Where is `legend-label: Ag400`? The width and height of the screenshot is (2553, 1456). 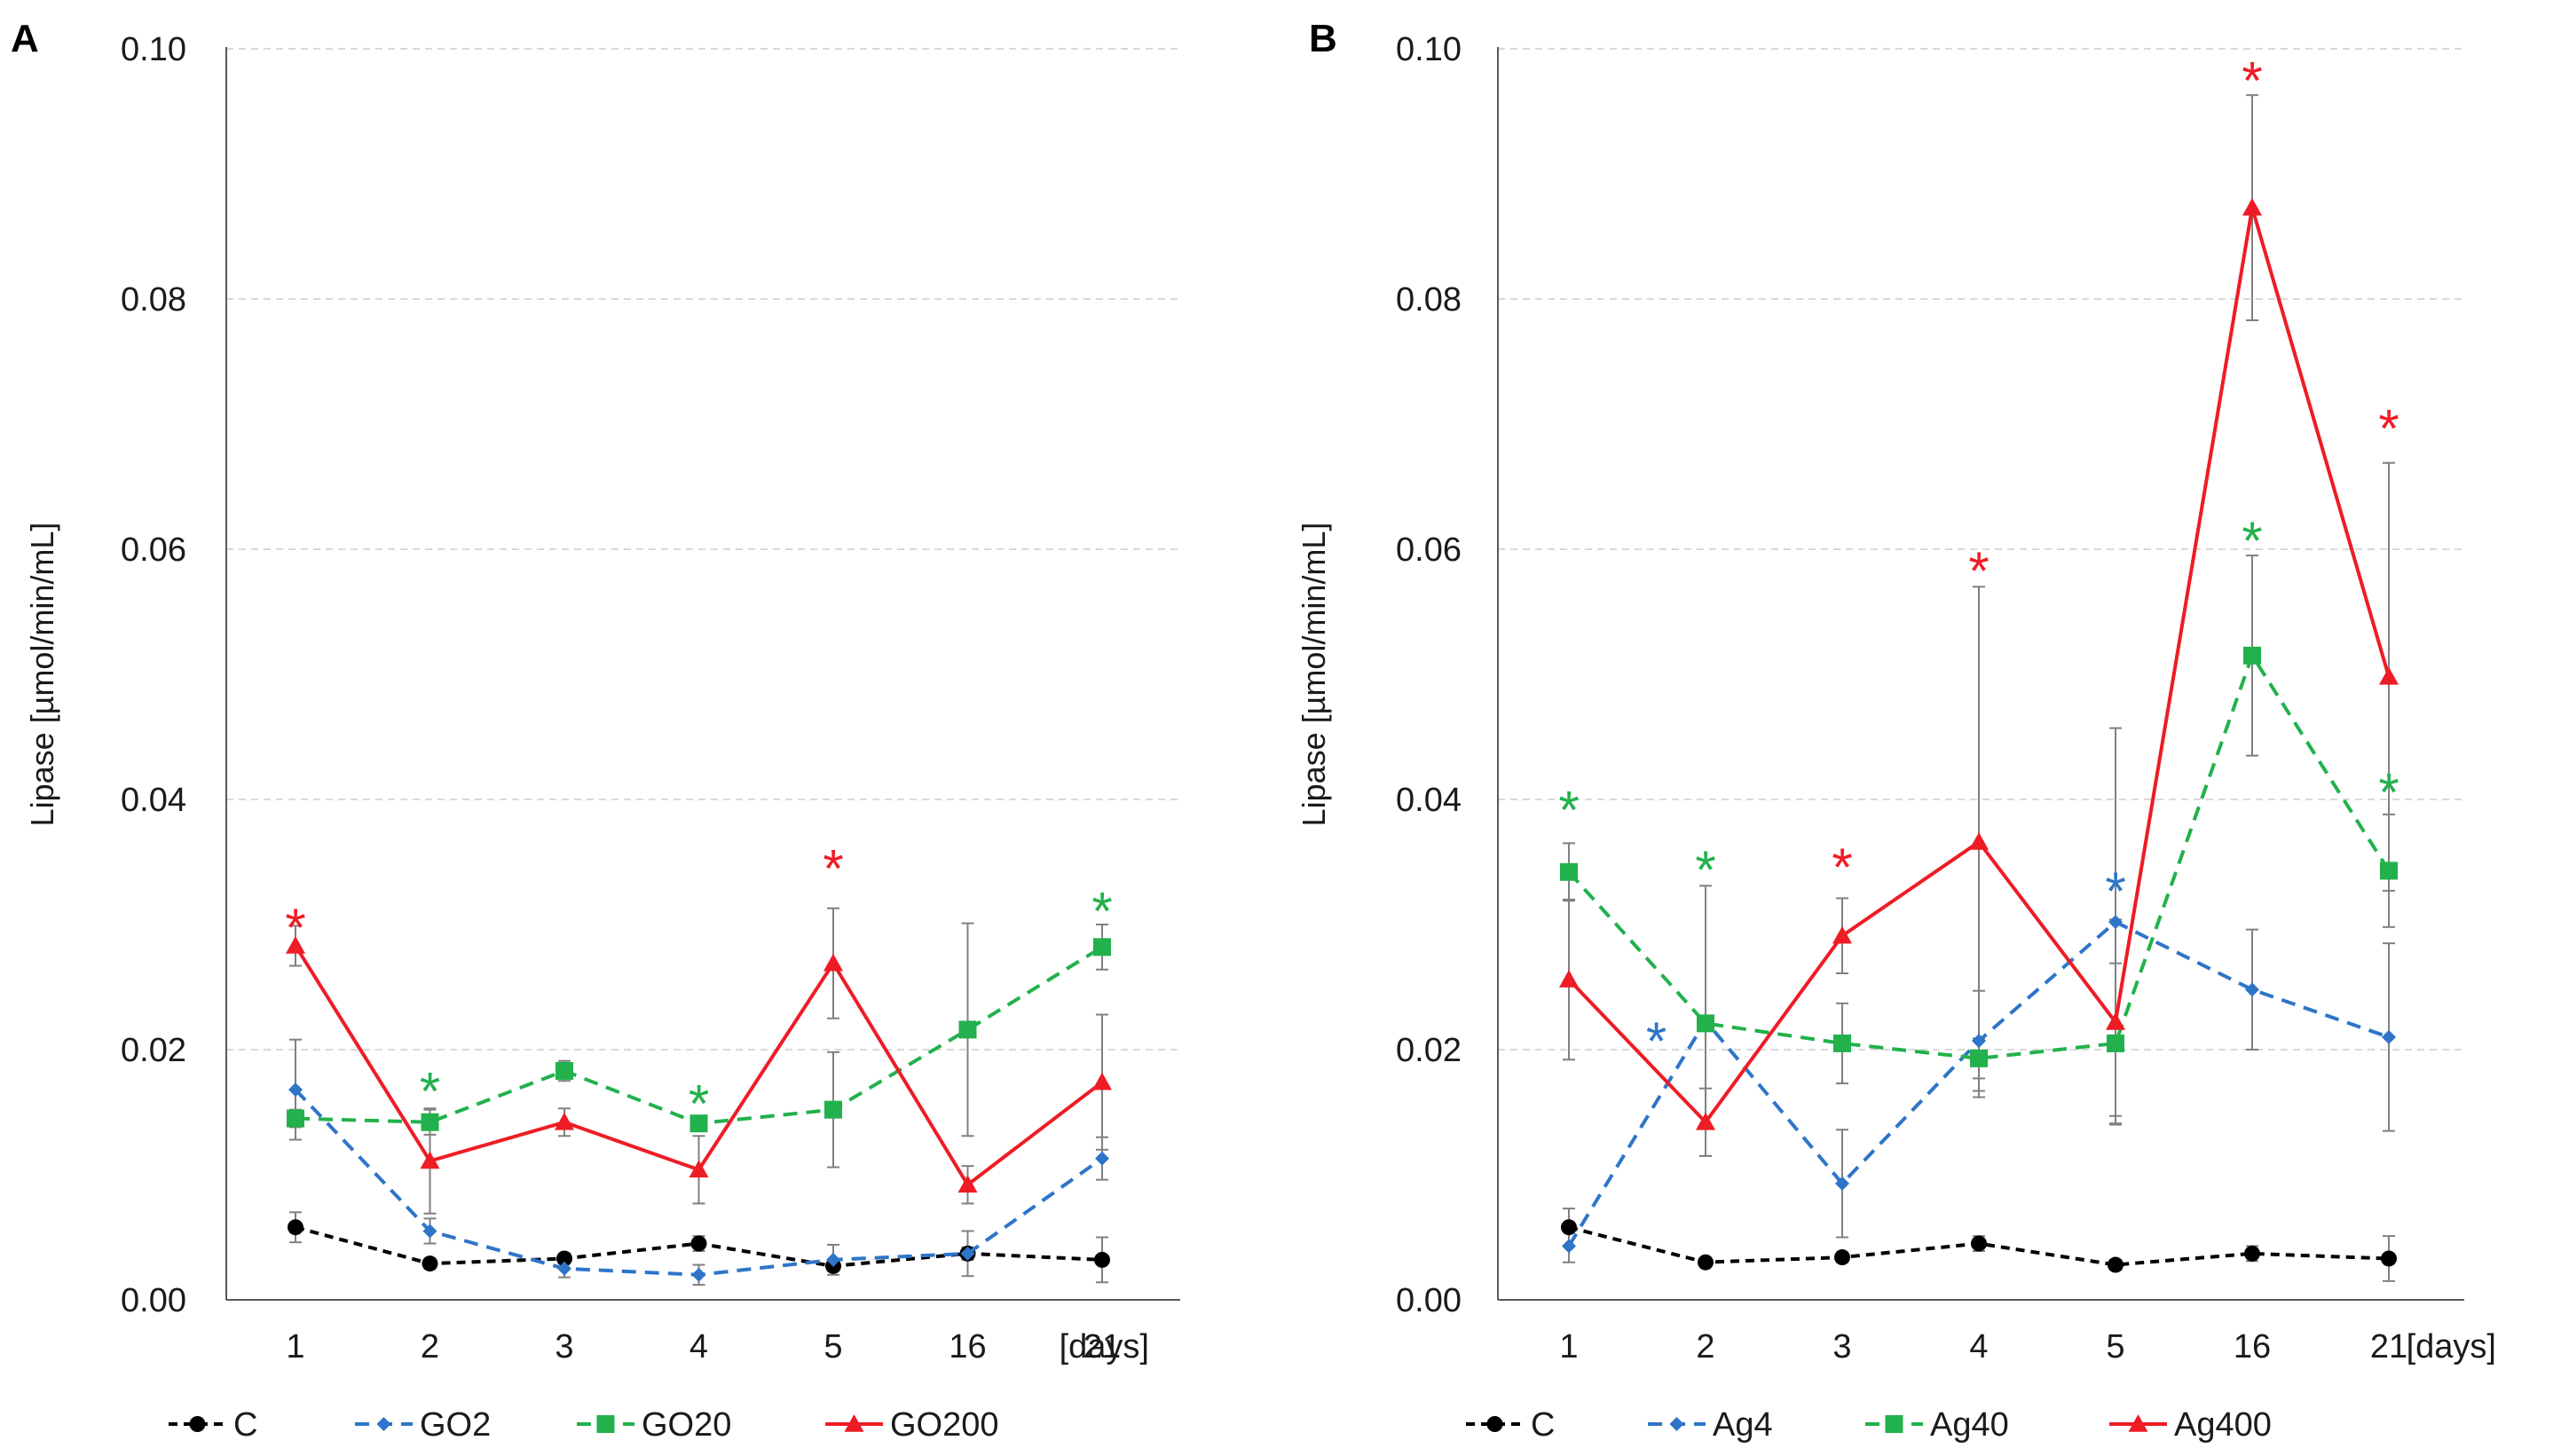
legend-label: Ag400 is located at coordinates (2223, 1425).